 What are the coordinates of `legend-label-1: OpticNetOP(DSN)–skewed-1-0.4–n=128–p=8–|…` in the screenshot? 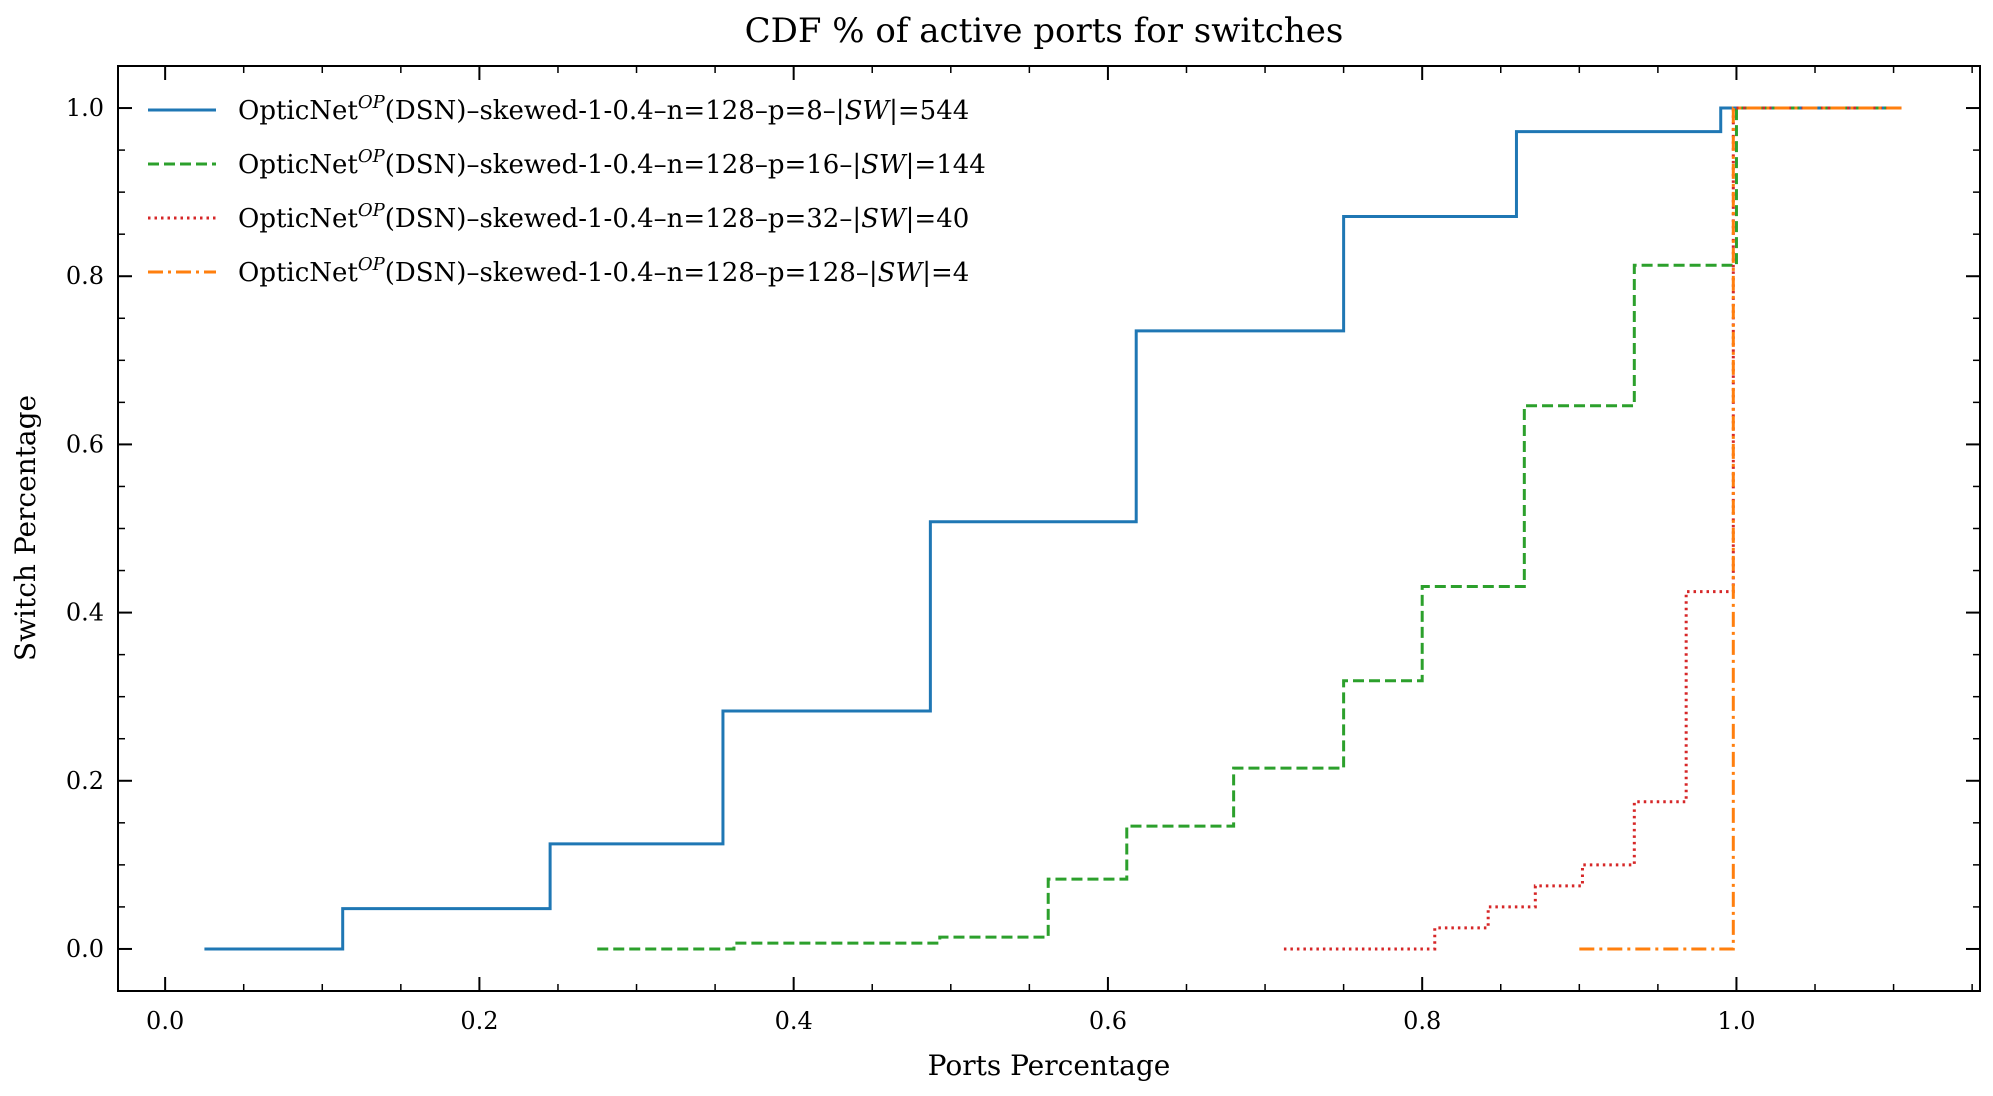 It's located at (603, 109).